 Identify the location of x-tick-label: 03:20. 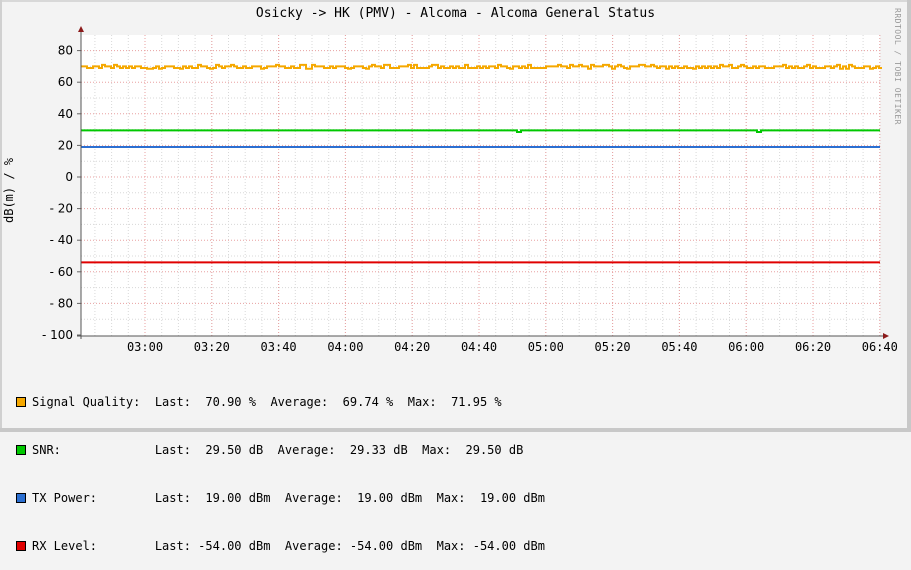
(212, 347).